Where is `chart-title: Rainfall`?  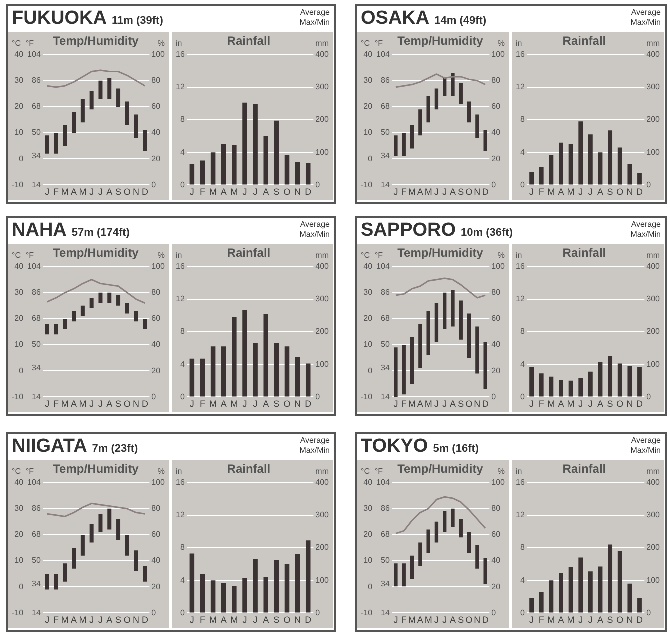
chart-title: Rainfall is located at coordinates (584, 41).